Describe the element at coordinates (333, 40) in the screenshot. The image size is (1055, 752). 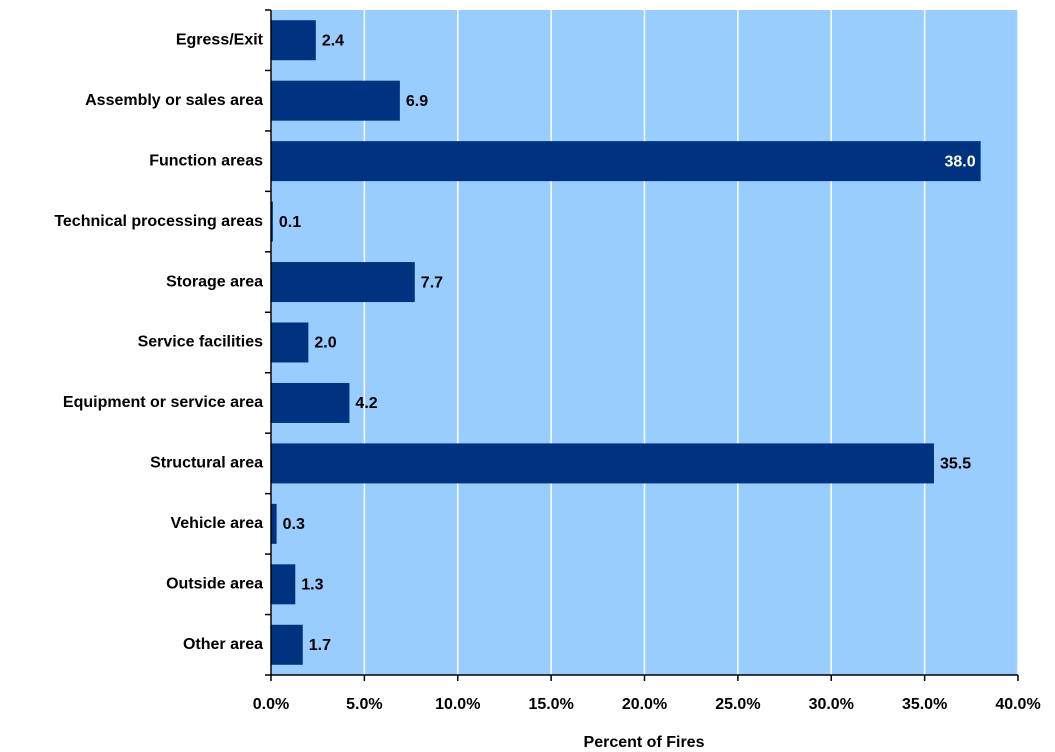
I see `value-label: 2.4` at that location.